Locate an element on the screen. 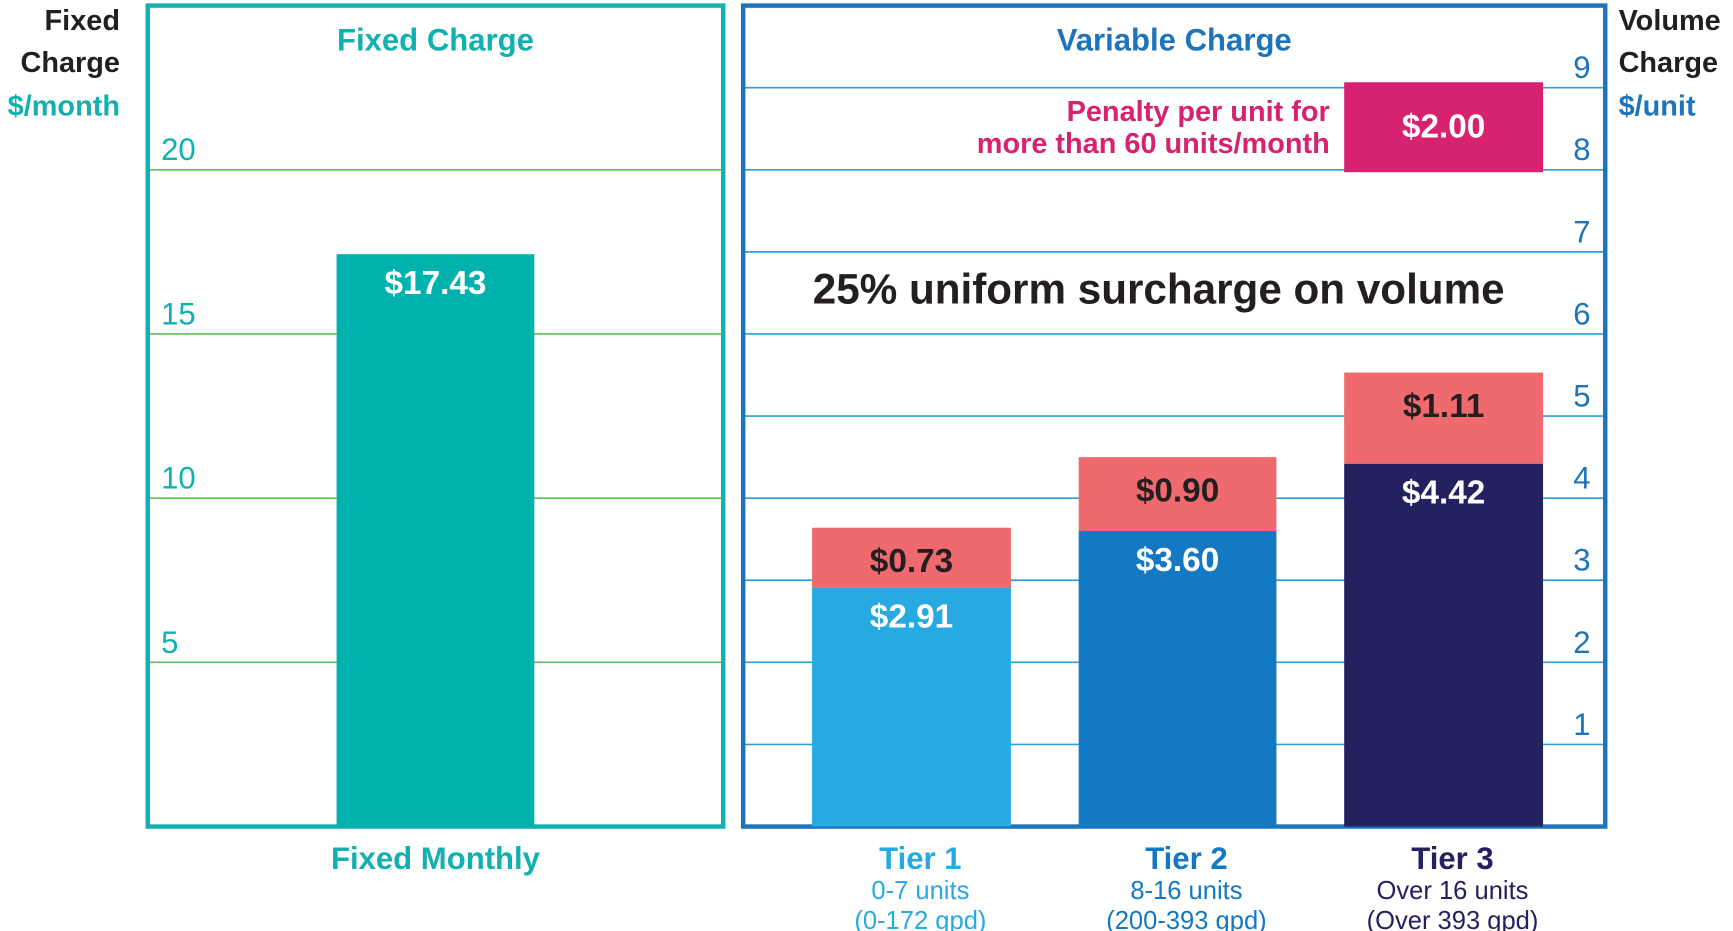 This screenshot has height=931, width=1733. y-tick-label: 1 is located at coordinates (1581, 724).